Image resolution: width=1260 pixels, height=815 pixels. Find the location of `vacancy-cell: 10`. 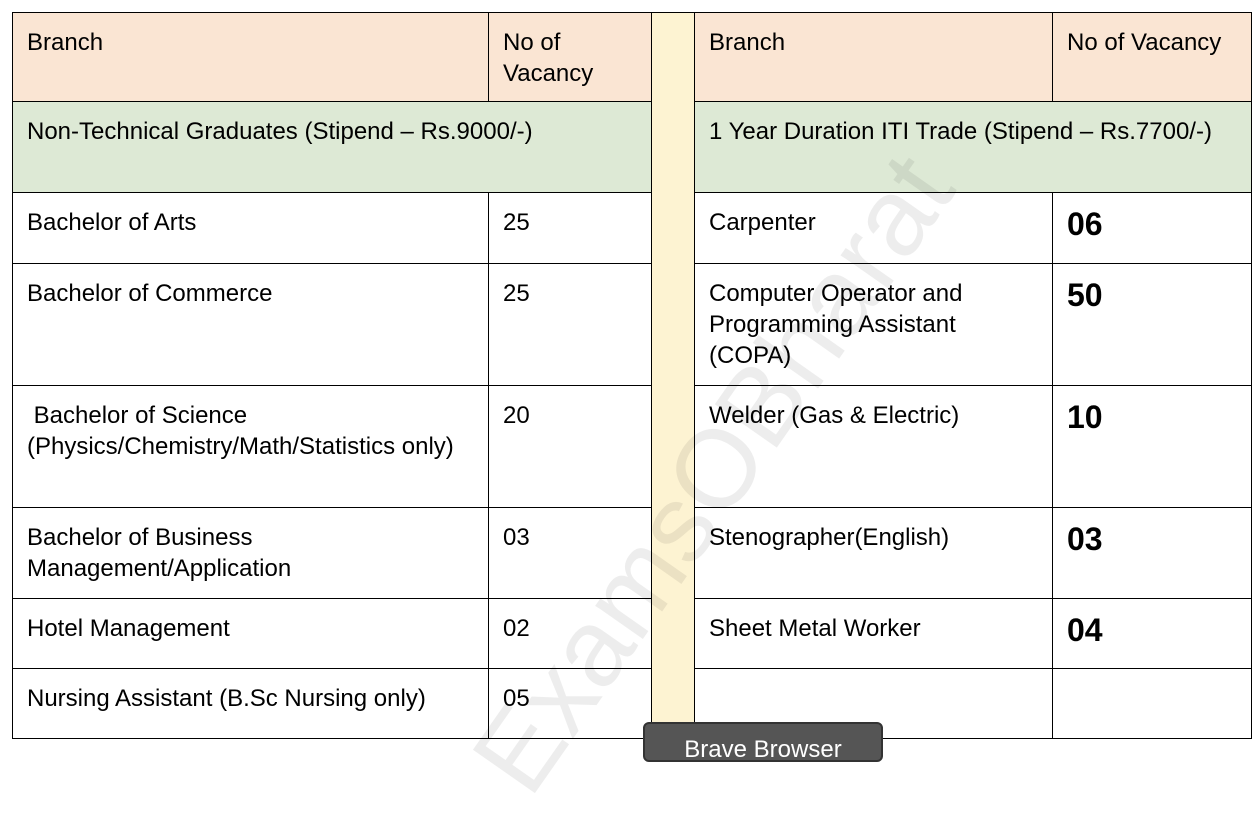

vacancy-cell: 10 is located at coordinates (1152, 446).